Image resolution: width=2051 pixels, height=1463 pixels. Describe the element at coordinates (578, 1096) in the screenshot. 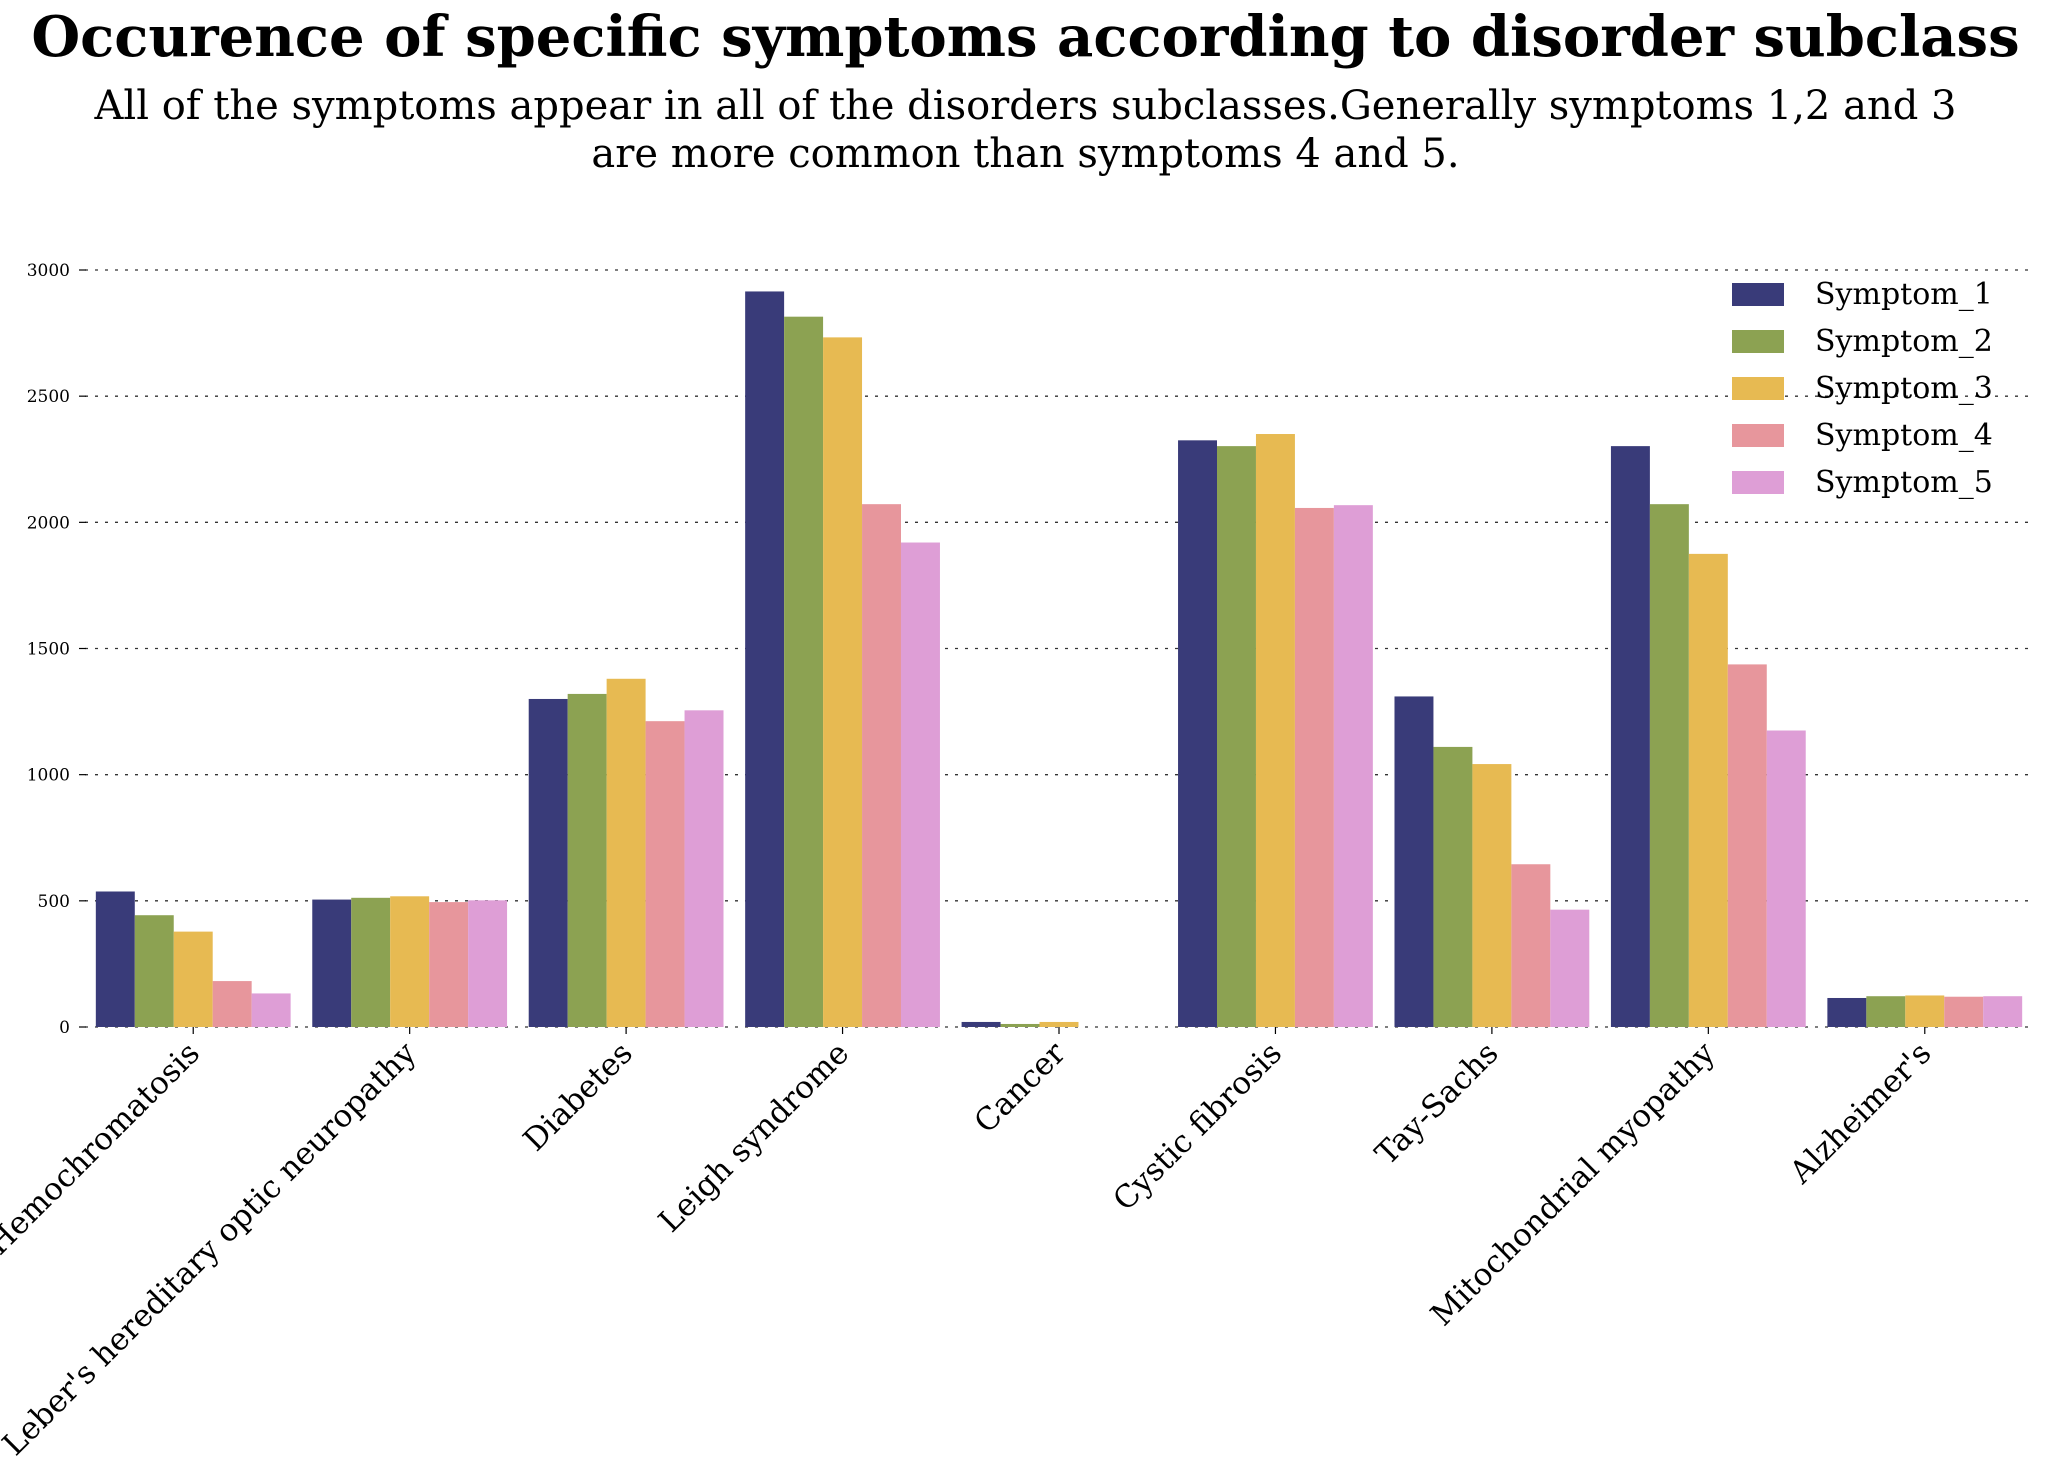

I see `x-tick-label: Diabetes` at that location.